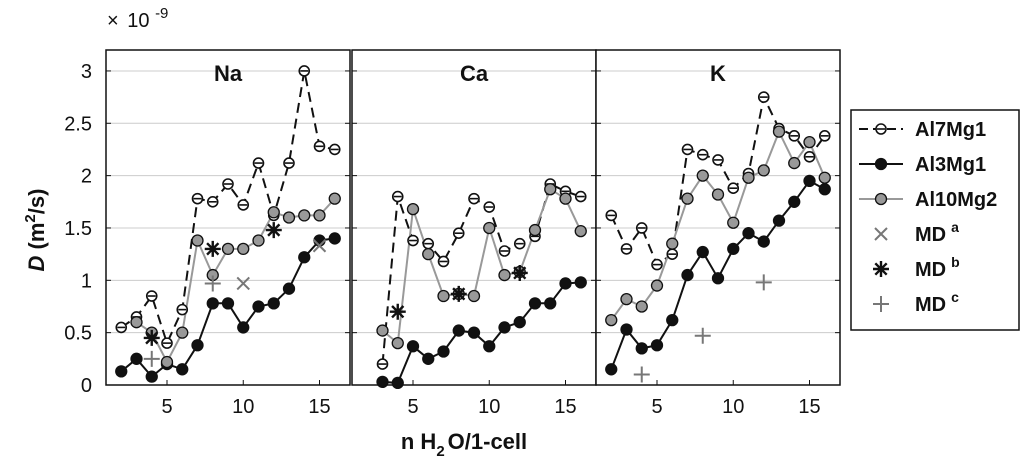 The image size is (1025, 466). I want to click on y-tick-label: 1.5, so click(78, 229).